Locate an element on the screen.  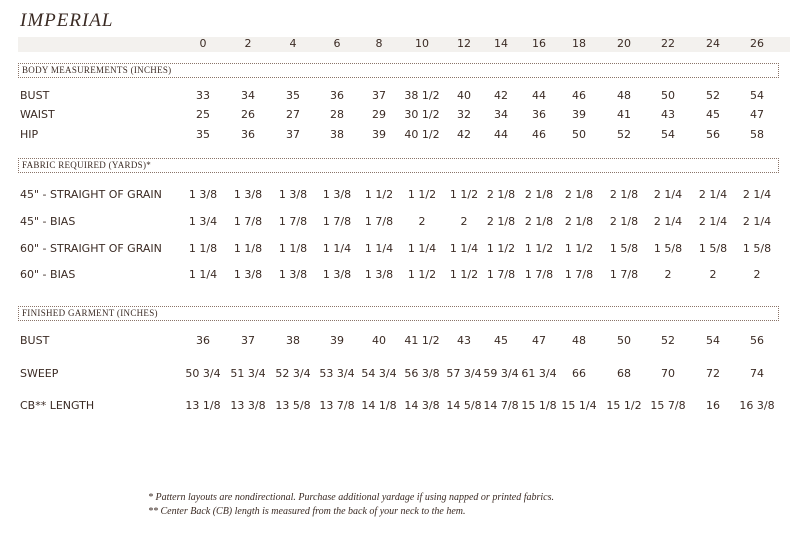
cell-value: 45 is located at coordinates (713, 114).